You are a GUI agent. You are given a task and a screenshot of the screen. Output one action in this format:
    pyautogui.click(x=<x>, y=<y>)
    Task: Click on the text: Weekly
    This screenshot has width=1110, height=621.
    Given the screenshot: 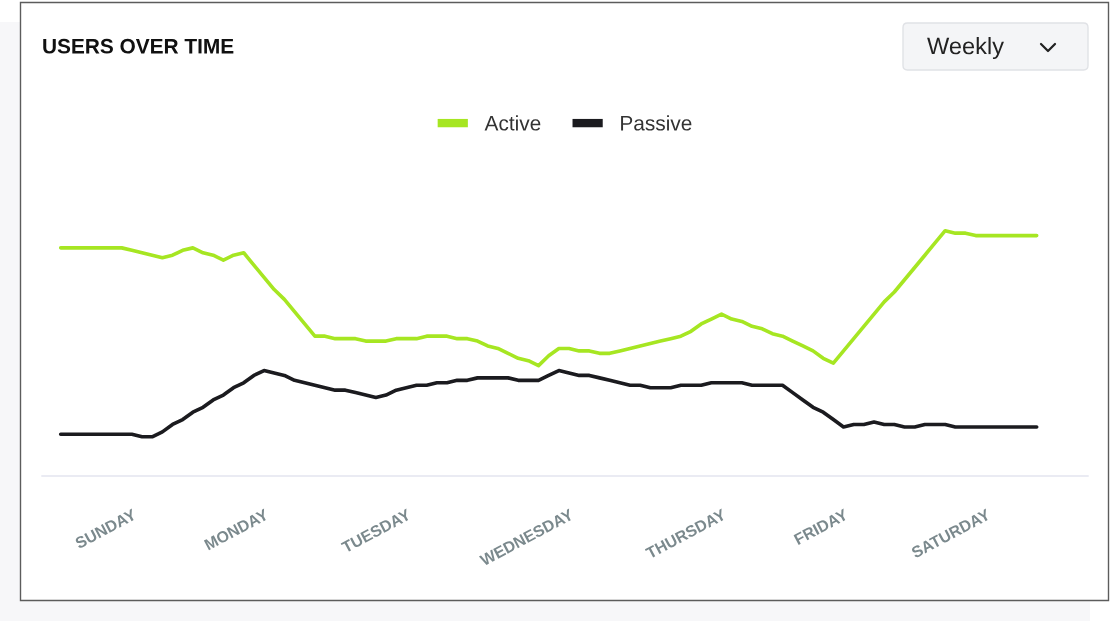 What is the action you would take?
    pyautogui.click(x=965, y=48)
    